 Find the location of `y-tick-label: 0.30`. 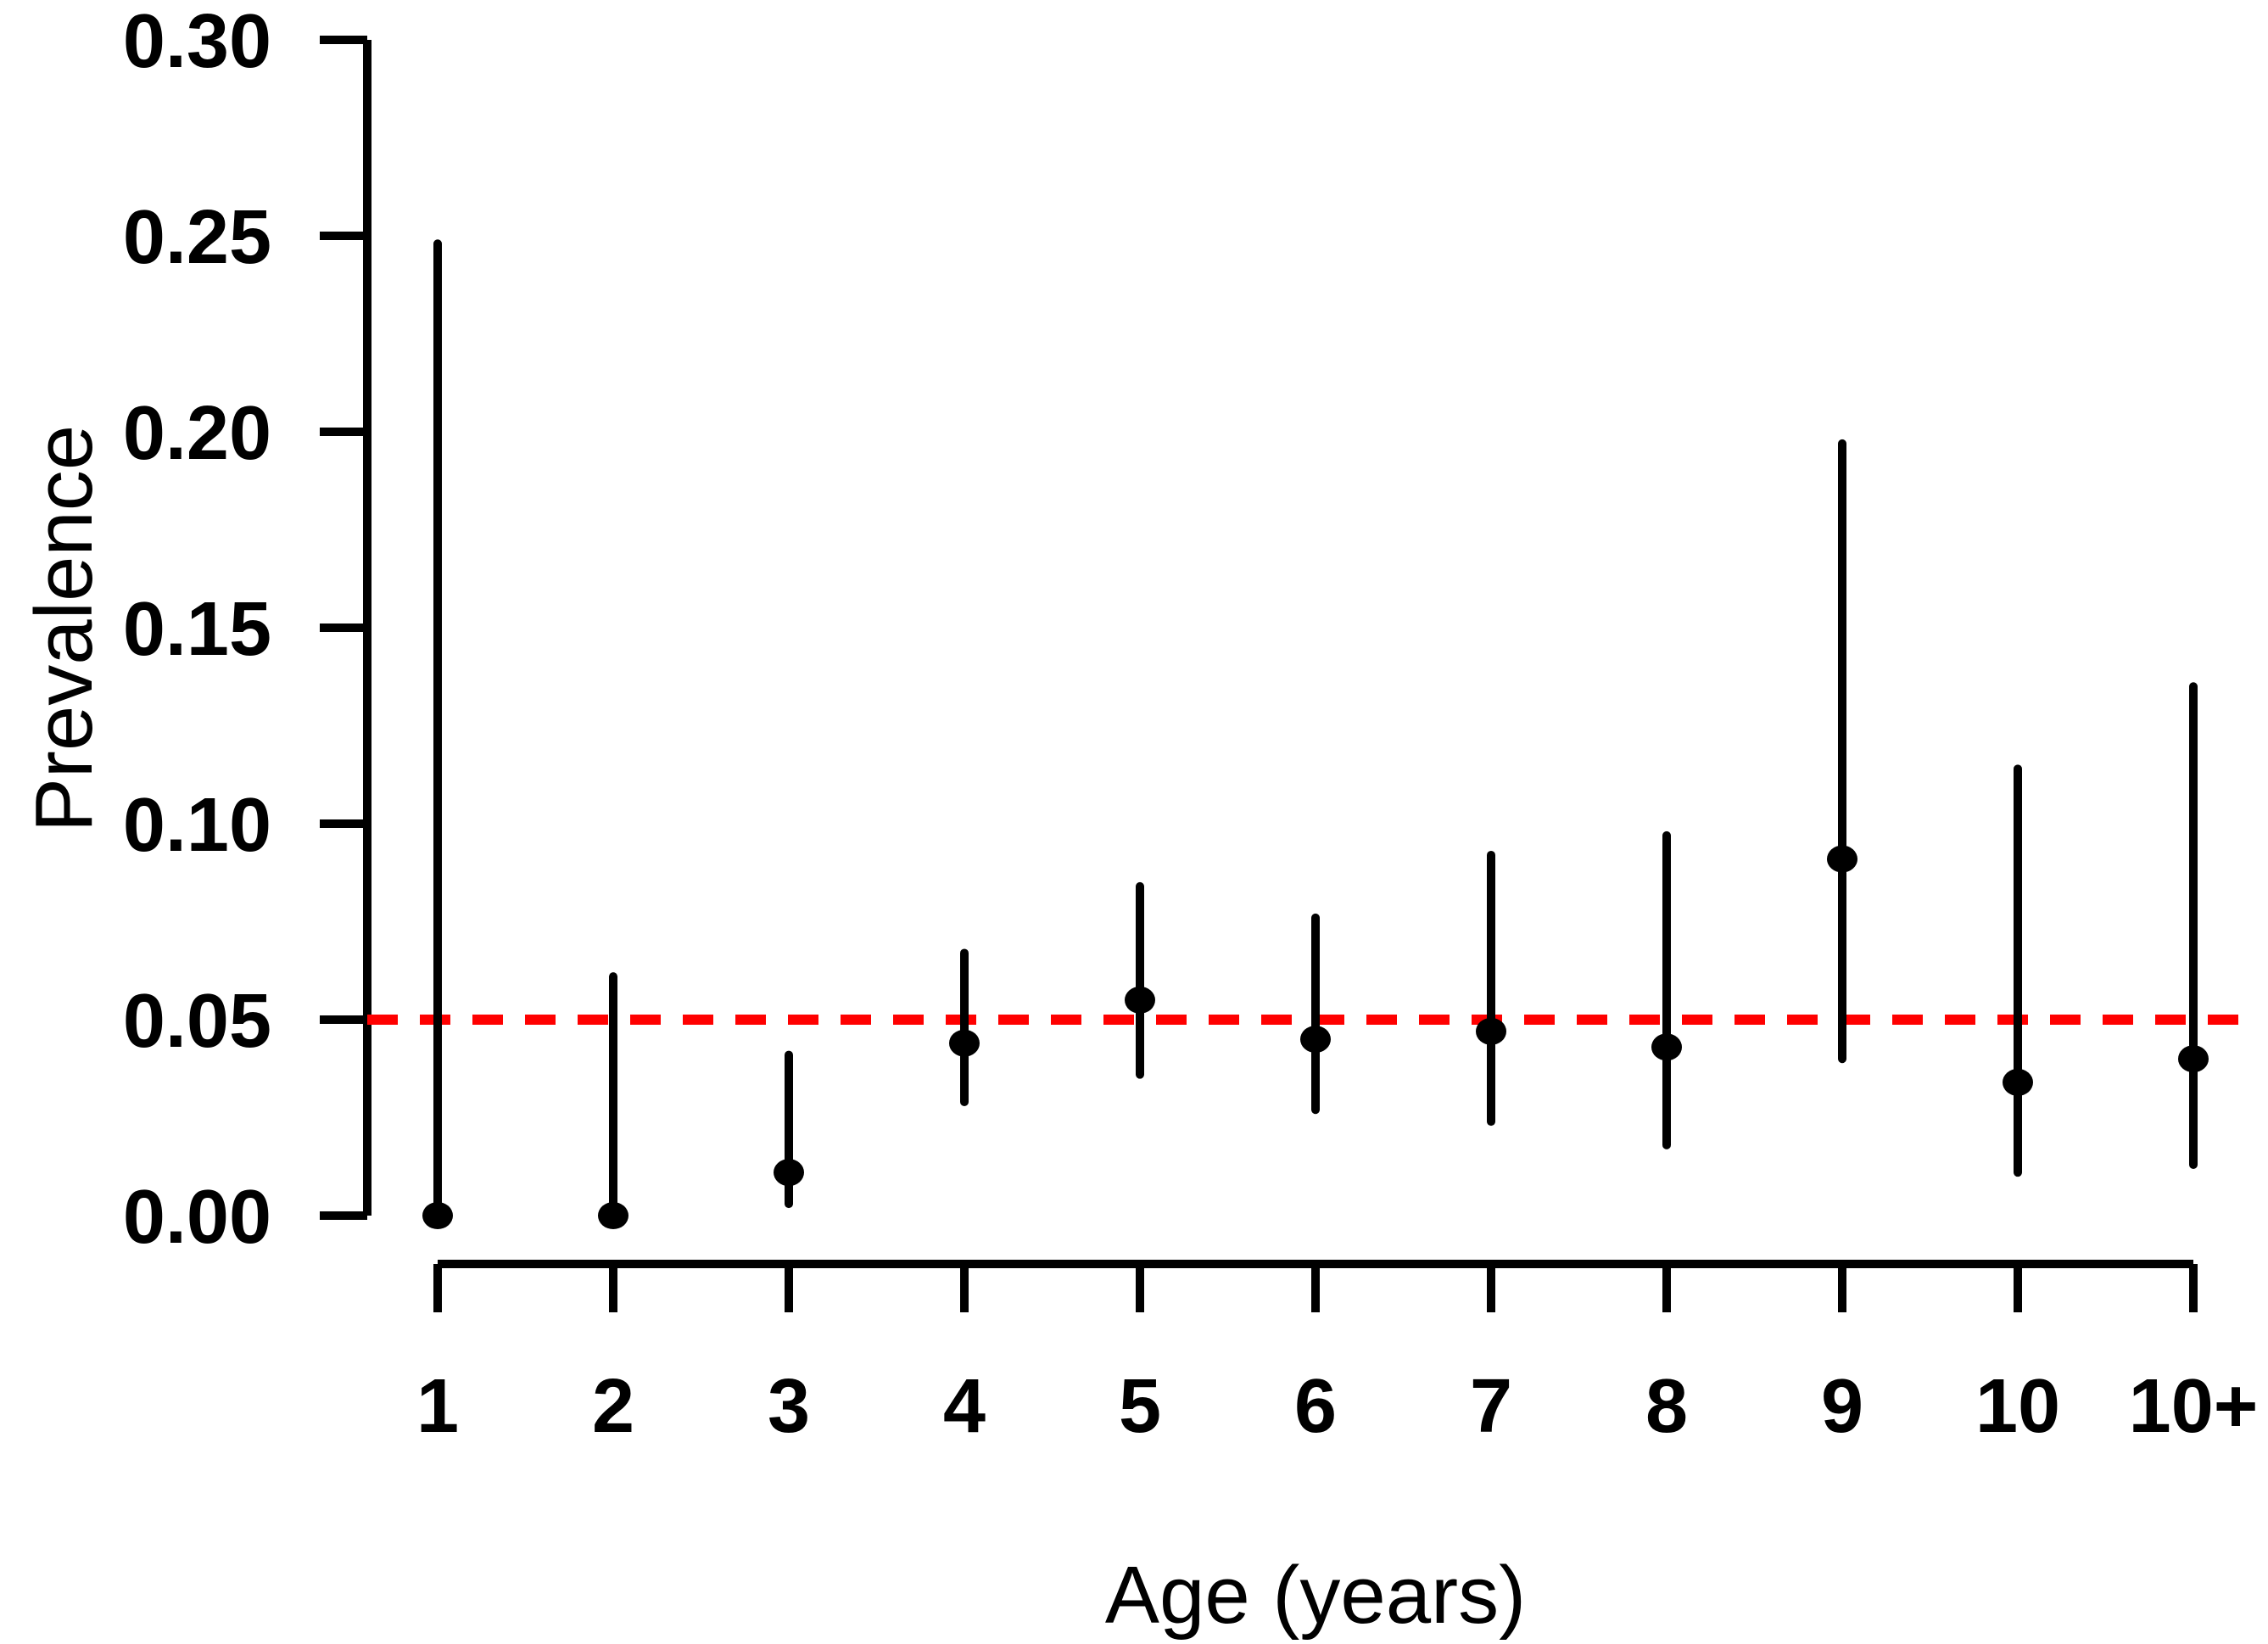

y-tick-label: 0.30 is located at coordinates (197, 42).